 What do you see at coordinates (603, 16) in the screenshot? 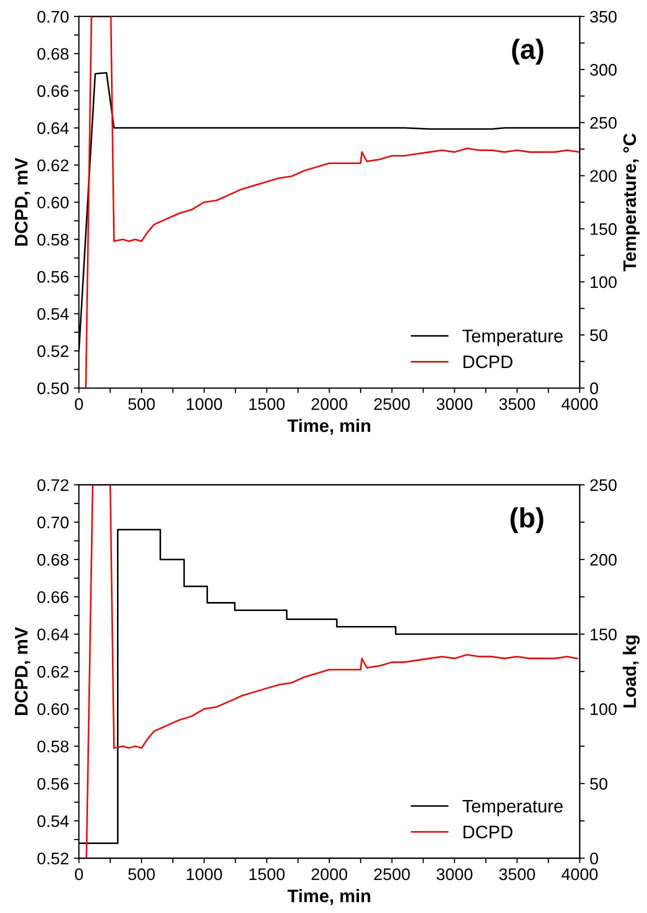
I see `y2-tick-label: 350` at bounding box center [603, 16].